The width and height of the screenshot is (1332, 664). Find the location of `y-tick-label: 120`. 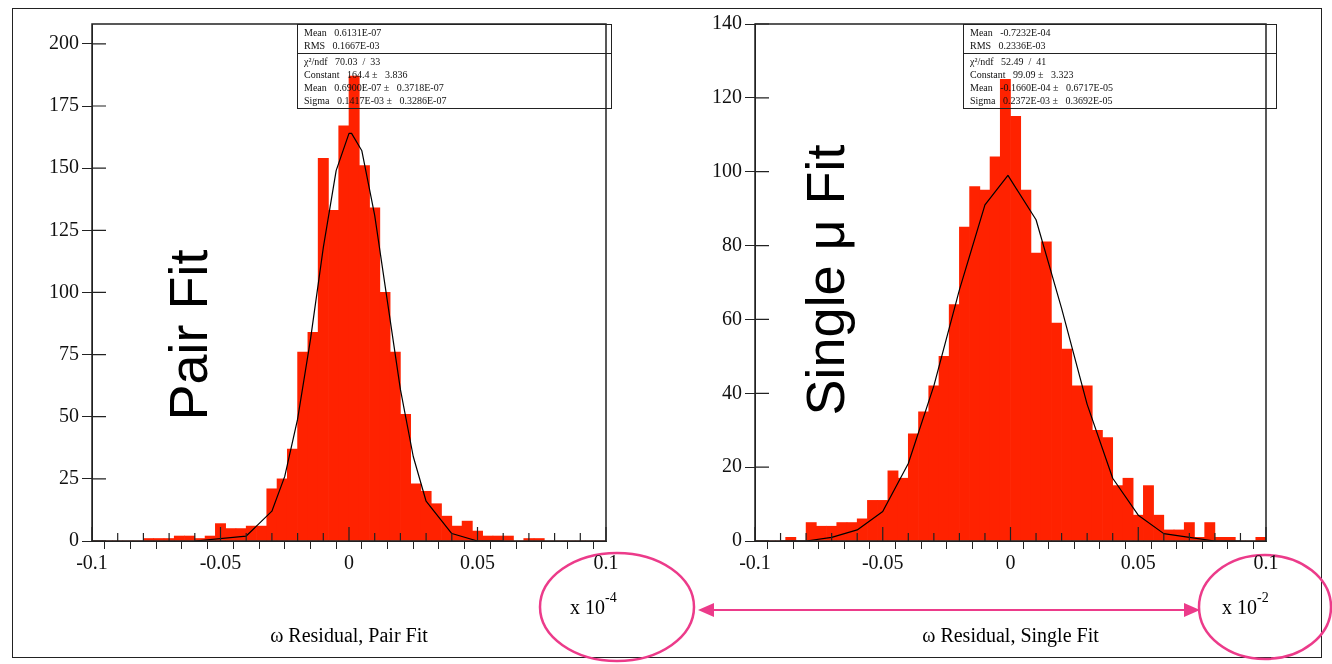

y-tick-label: 120 is located at coordinates (727, 96).